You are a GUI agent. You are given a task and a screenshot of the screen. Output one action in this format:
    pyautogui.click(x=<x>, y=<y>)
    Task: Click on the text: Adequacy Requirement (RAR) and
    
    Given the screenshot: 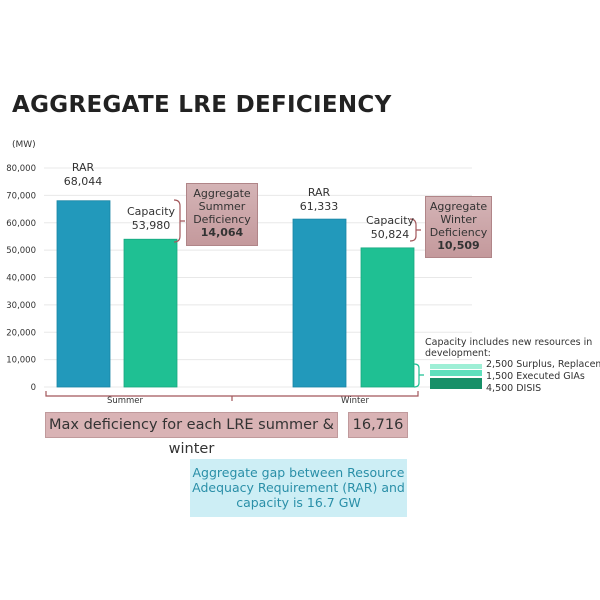 What is the action you would take?
    pyautogui.click(x=298, y=487)
    